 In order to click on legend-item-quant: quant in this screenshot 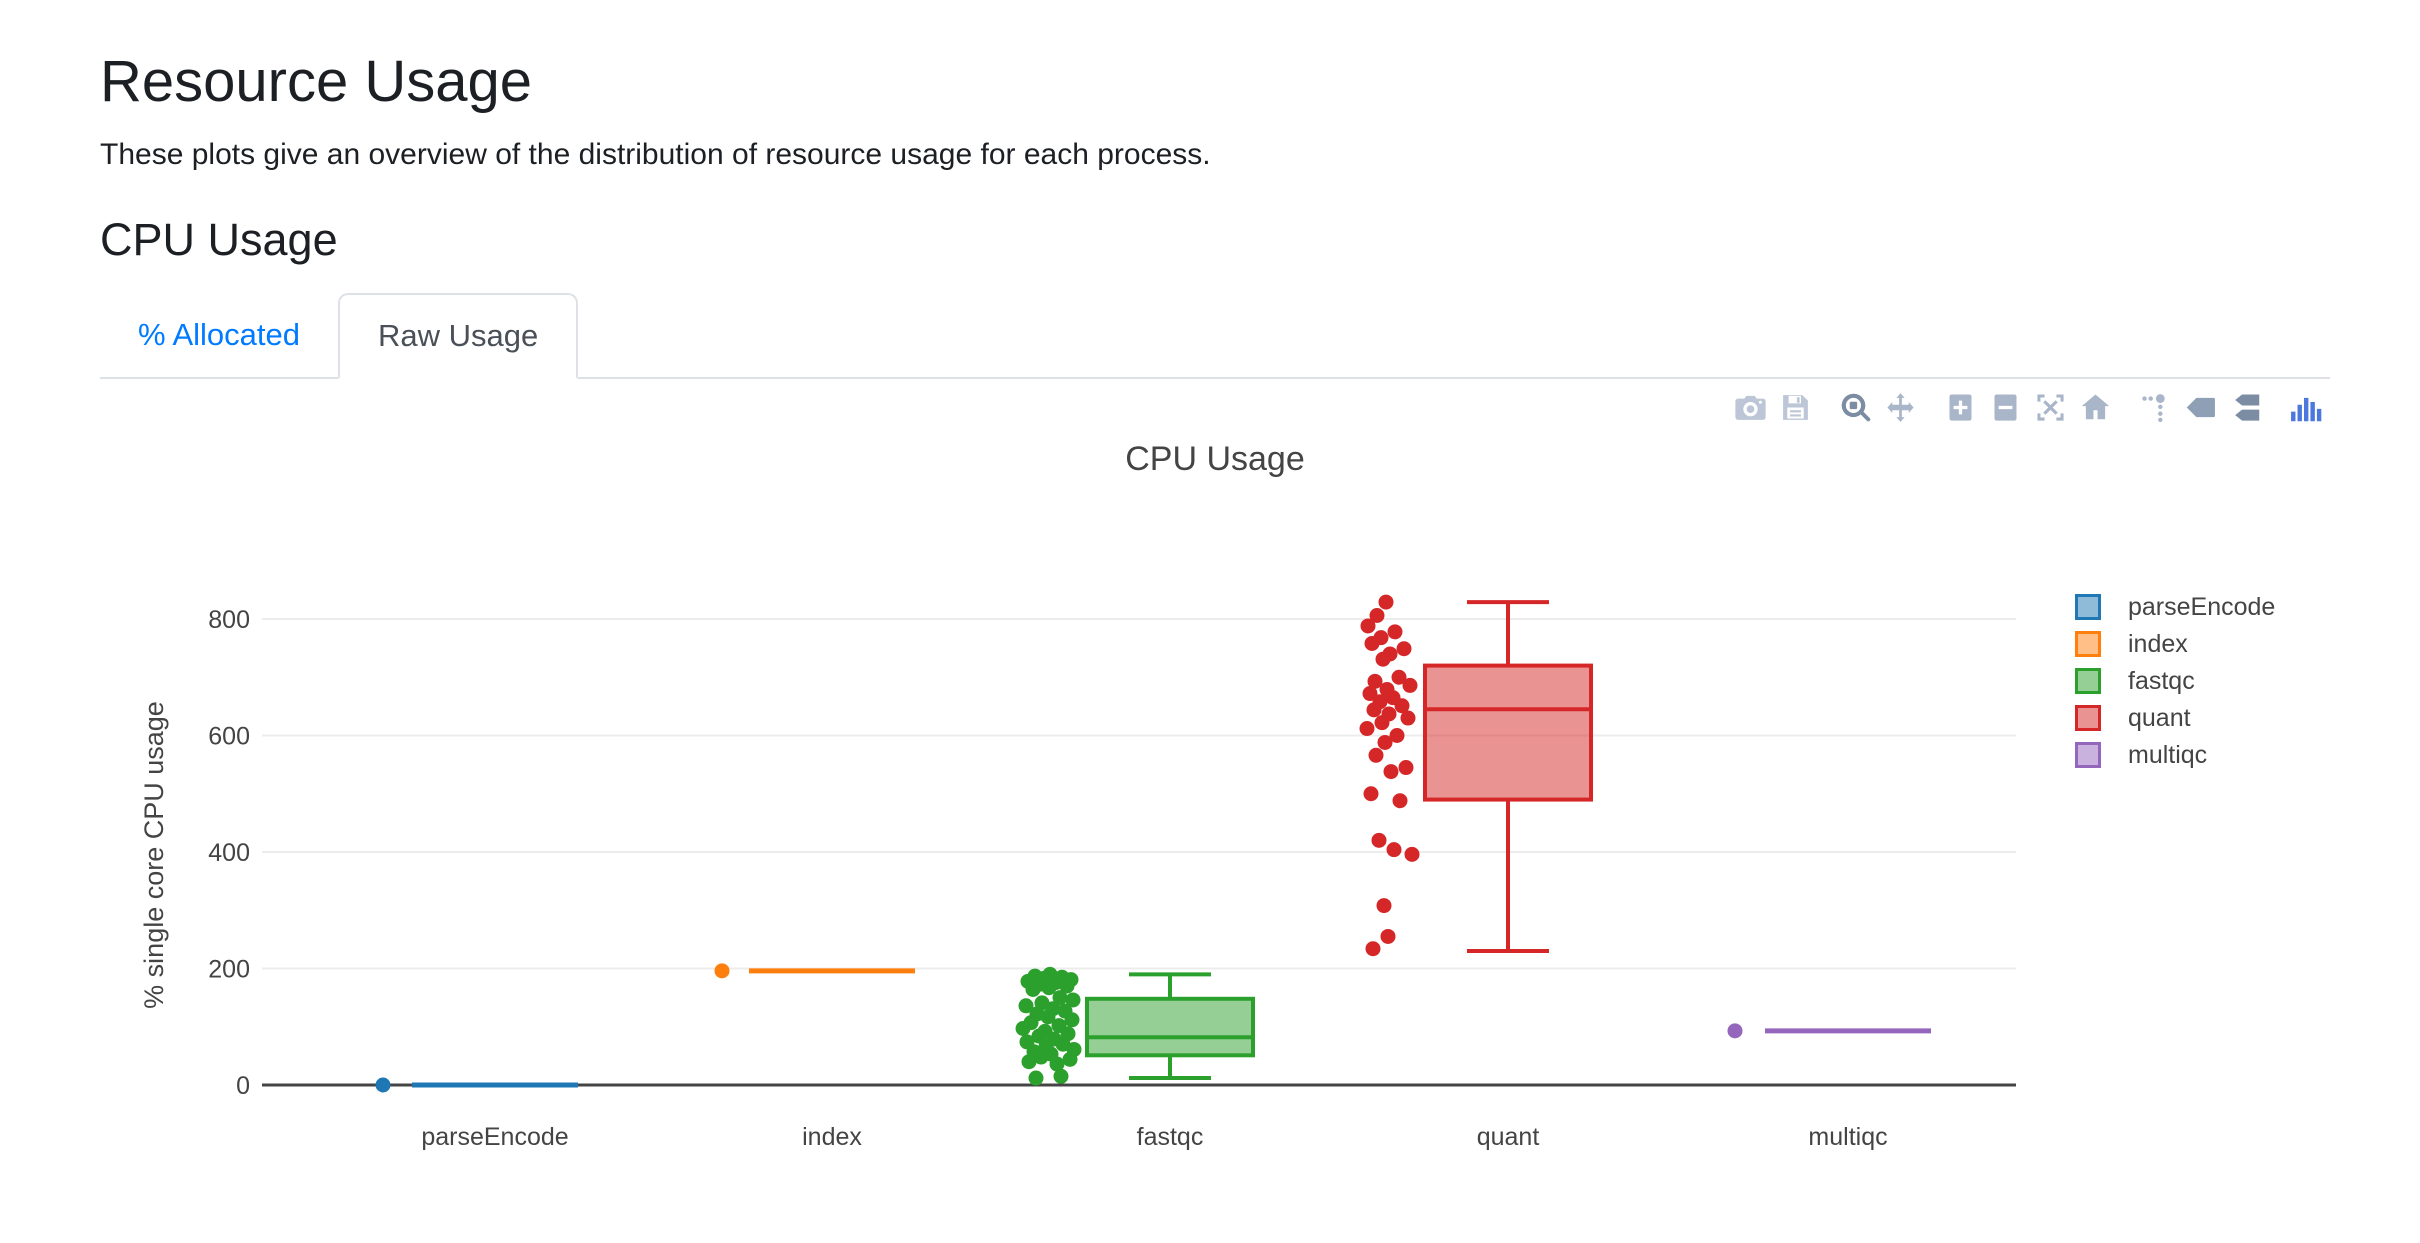, I will do `click(2175, 717)`.